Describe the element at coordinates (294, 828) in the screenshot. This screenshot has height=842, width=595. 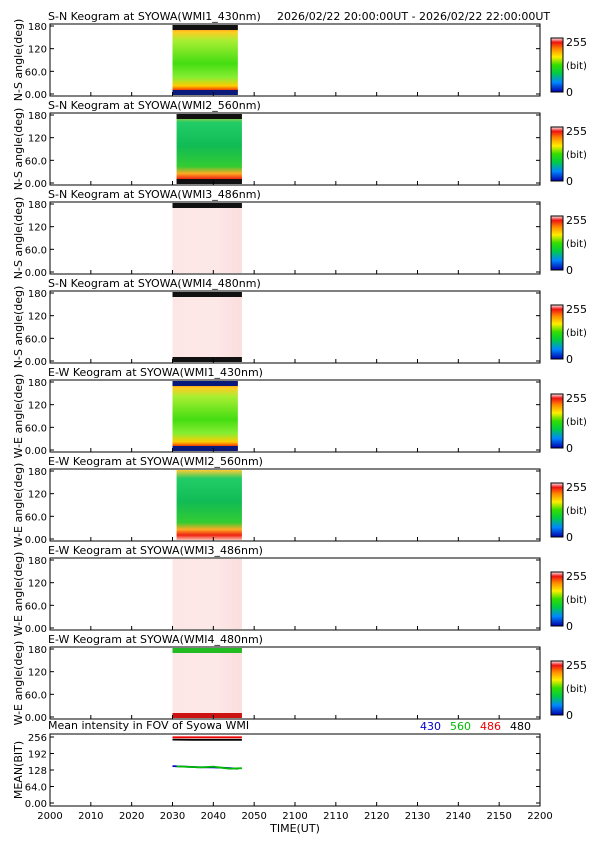
I see `chart-xlabel: TIME(UT)` at that location.